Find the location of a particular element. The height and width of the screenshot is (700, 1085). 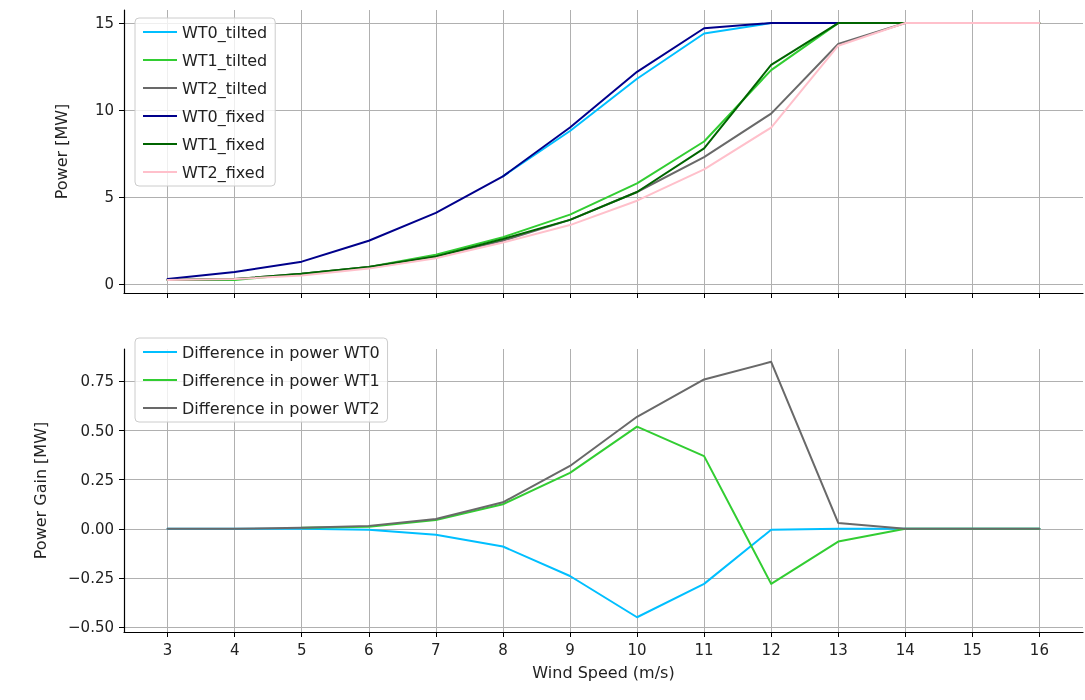

y-tick-label: 0.00 is located at coordinates (97, 528).